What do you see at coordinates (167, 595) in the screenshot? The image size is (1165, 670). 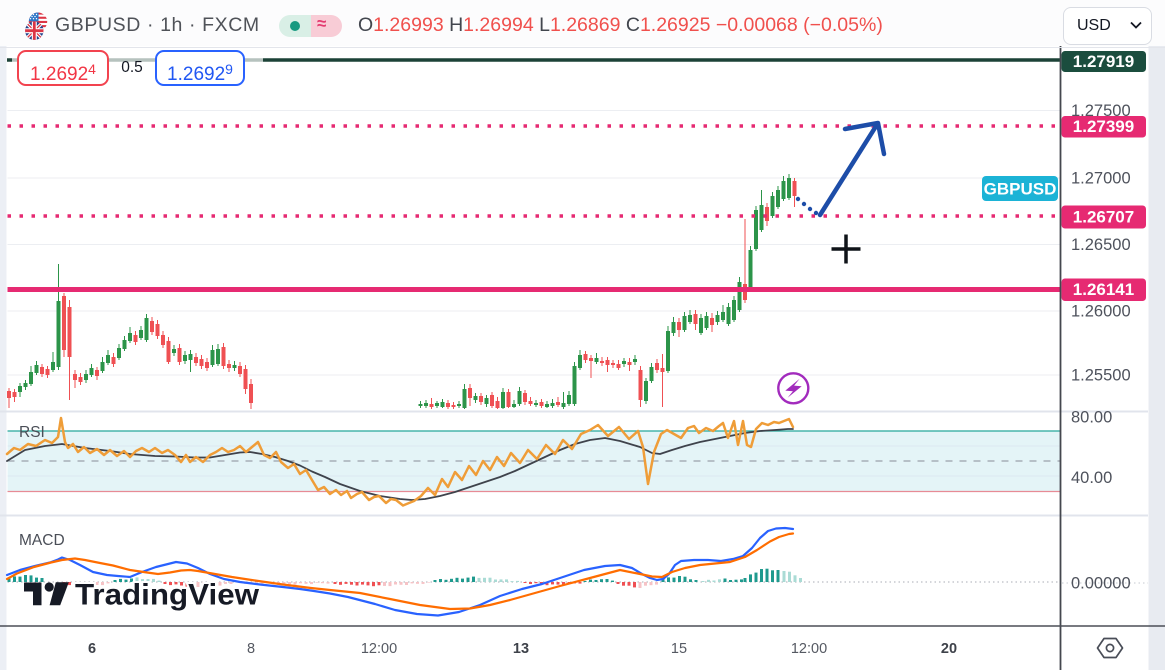 I see `svg-text: TradingView` at bounding box center [167, 595].